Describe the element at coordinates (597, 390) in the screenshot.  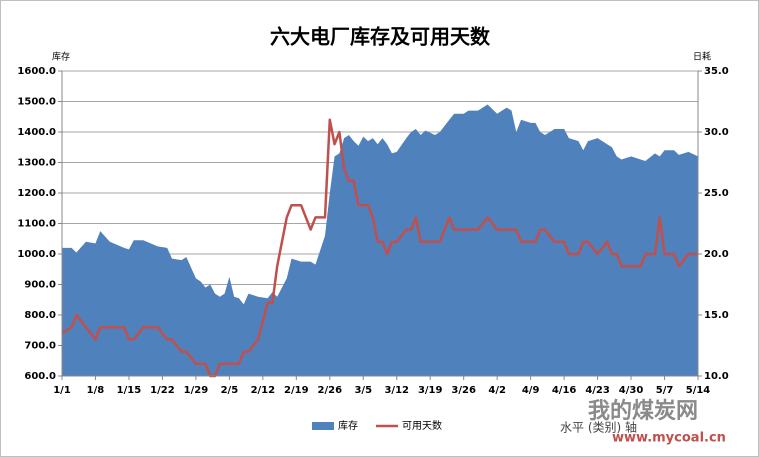
I see `x-tick-label: 4/23` at that location.